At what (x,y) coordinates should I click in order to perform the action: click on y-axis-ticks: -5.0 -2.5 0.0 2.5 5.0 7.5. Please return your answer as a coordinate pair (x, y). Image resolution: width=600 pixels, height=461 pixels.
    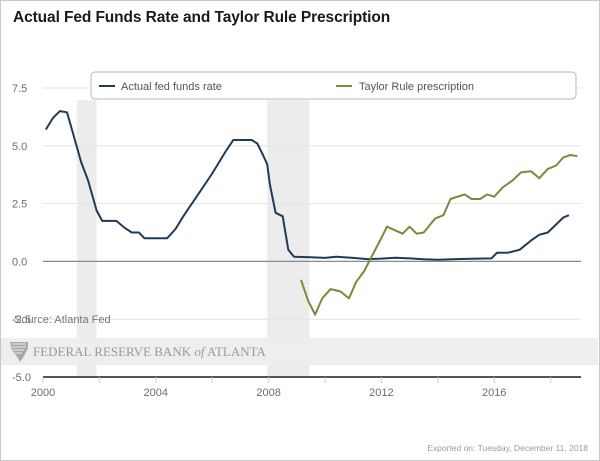
    Looking at the image, I should click on (21, 233).